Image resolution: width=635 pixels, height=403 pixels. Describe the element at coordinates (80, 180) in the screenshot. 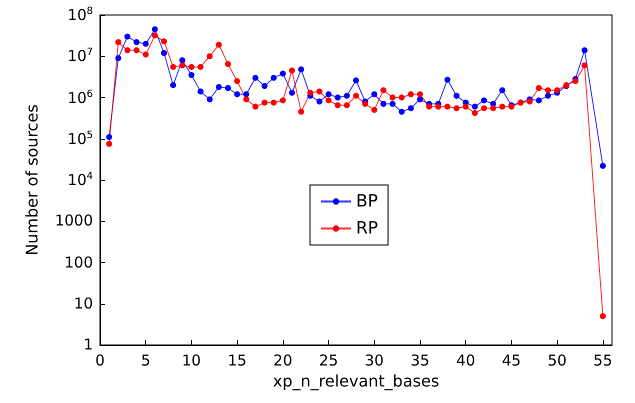

I see `y-tick-label: 10$^{4}$` at that location.